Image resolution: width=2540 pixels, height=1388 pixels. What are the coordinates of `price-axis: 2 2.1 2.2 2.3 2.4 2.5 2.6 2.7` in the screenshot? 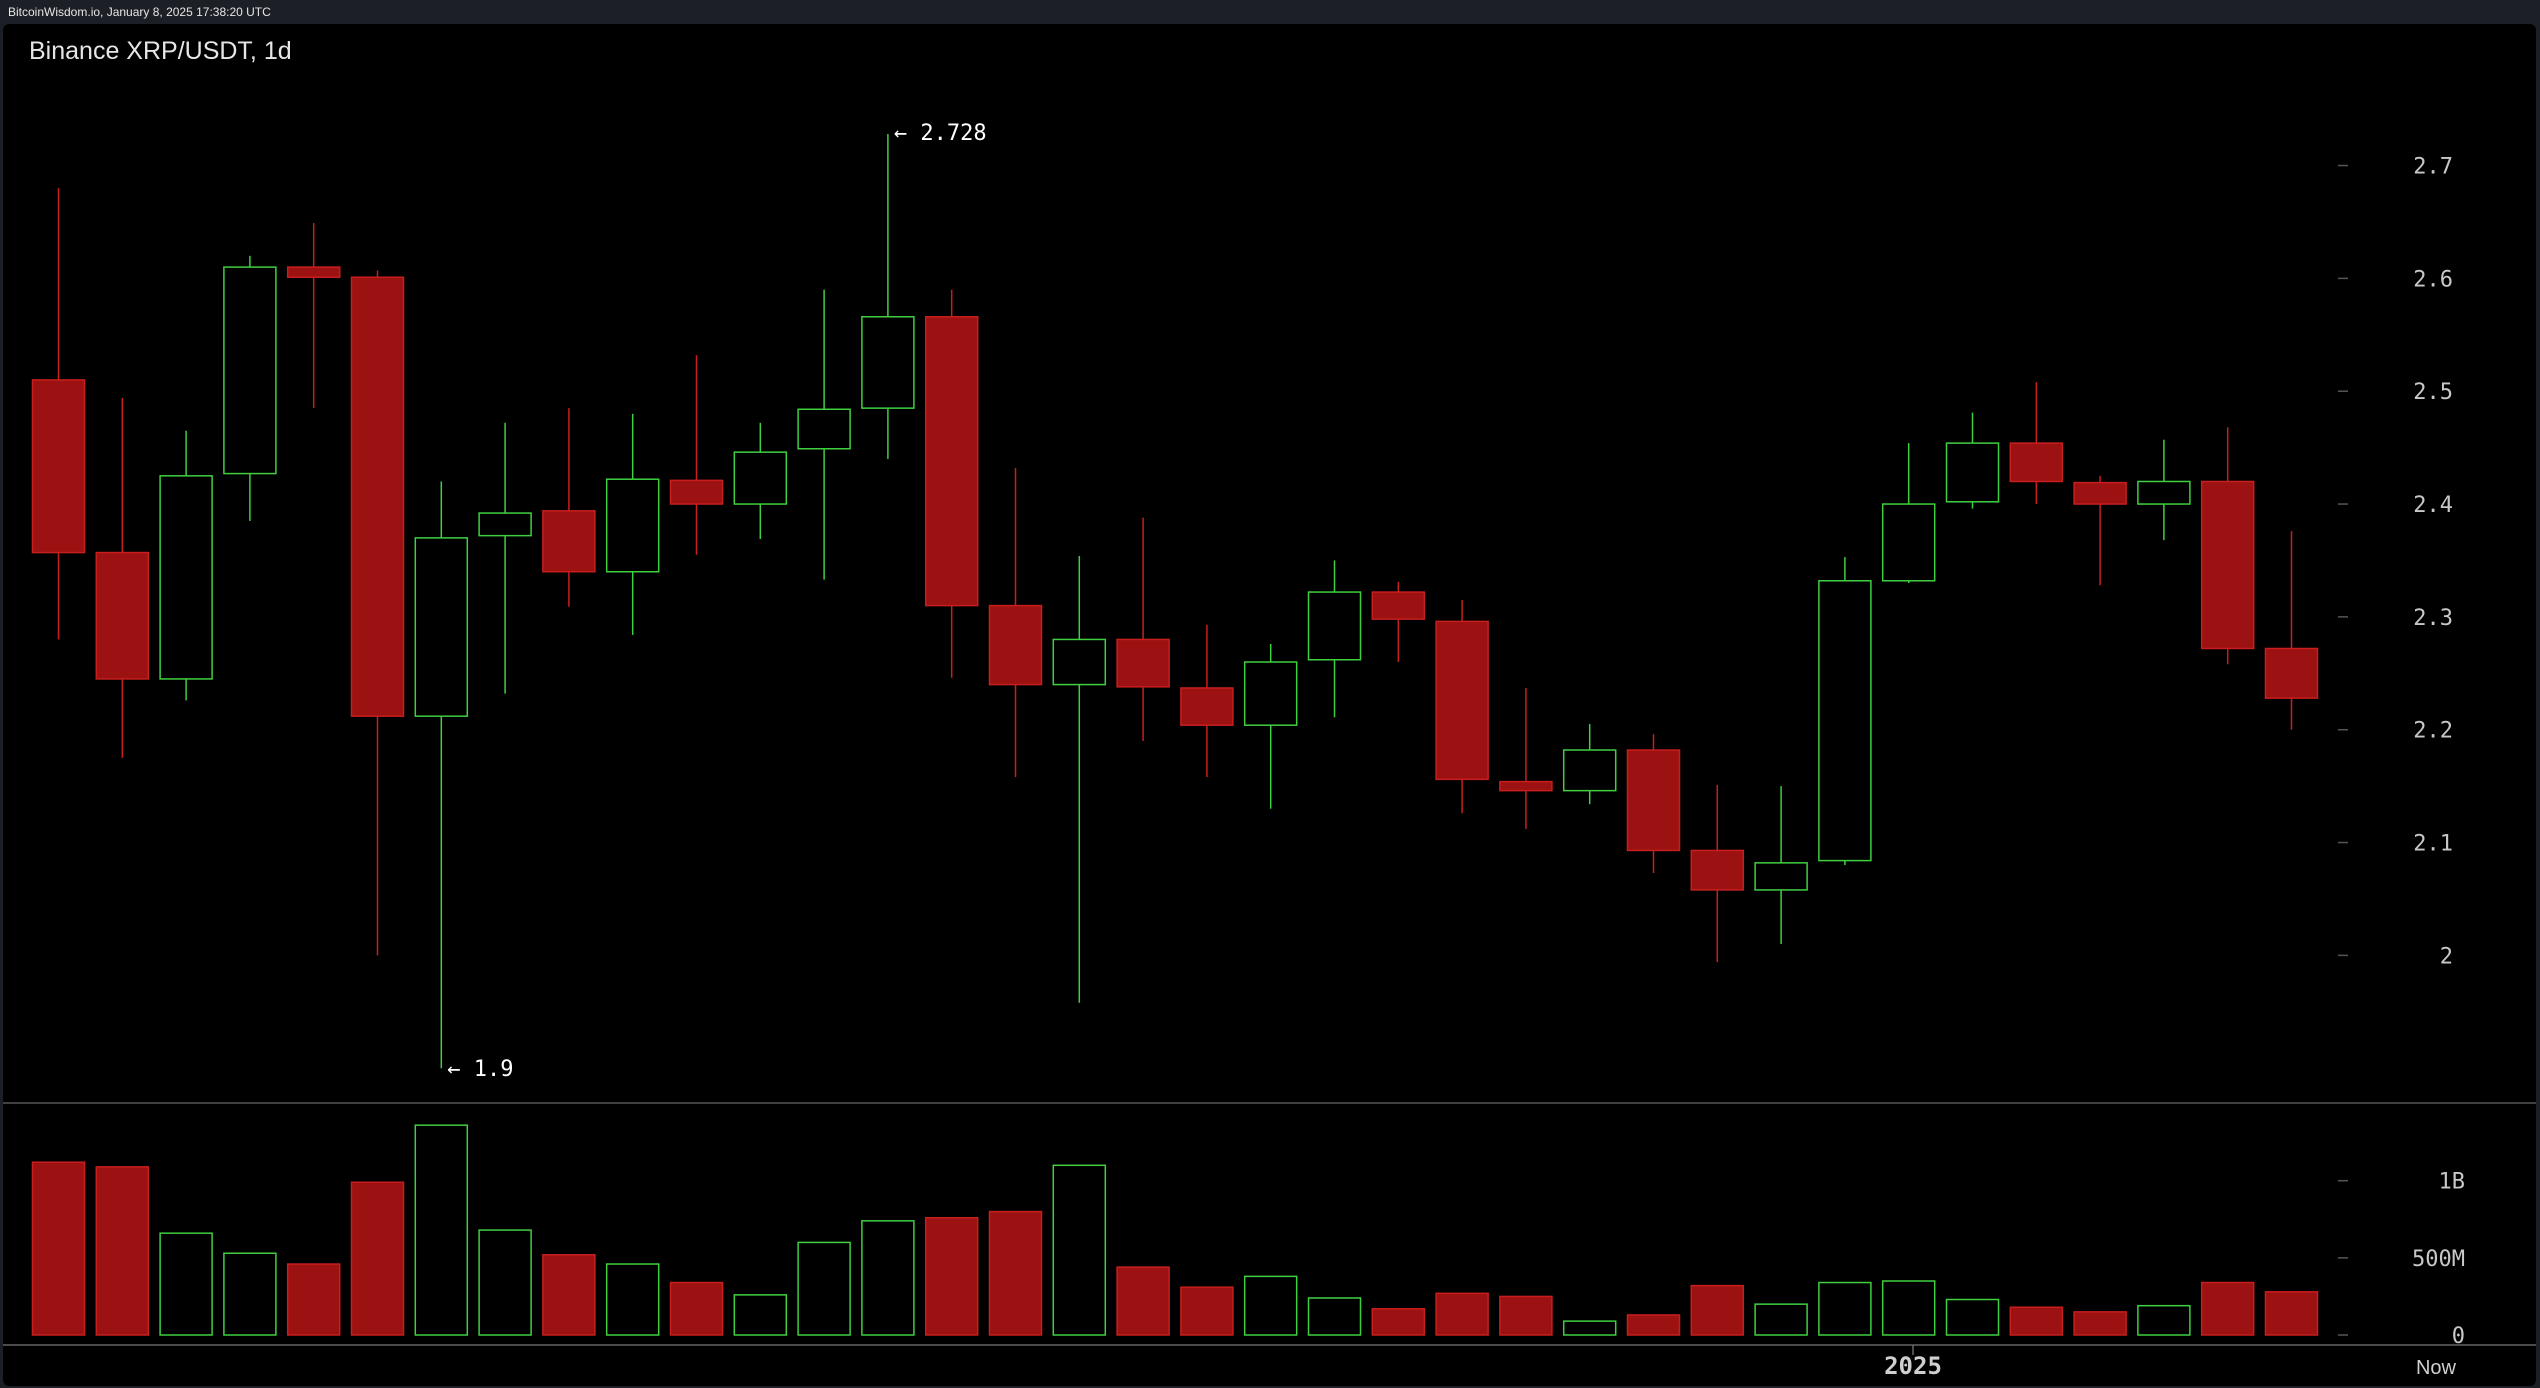 It's located at (2395, 562).